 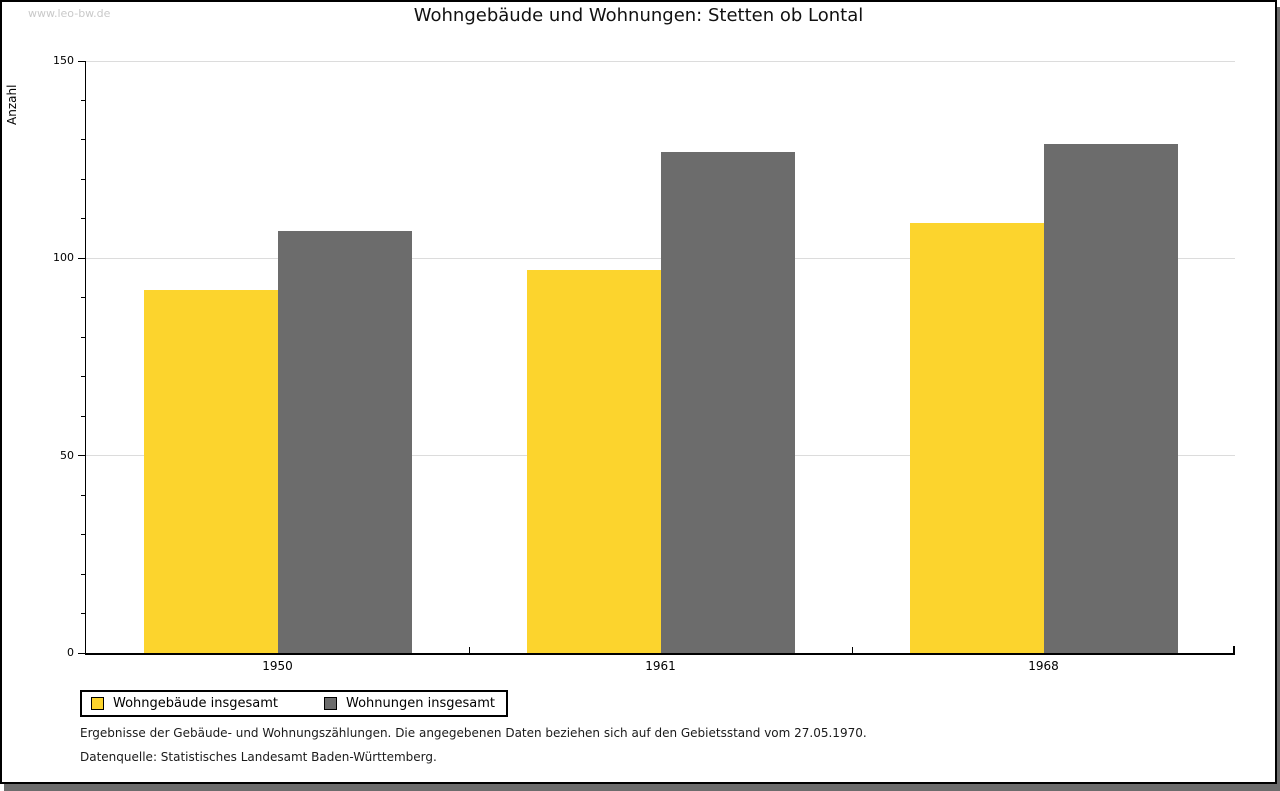 I want to click on x-category-label-1950: 1950, so click(x=277, y=666).